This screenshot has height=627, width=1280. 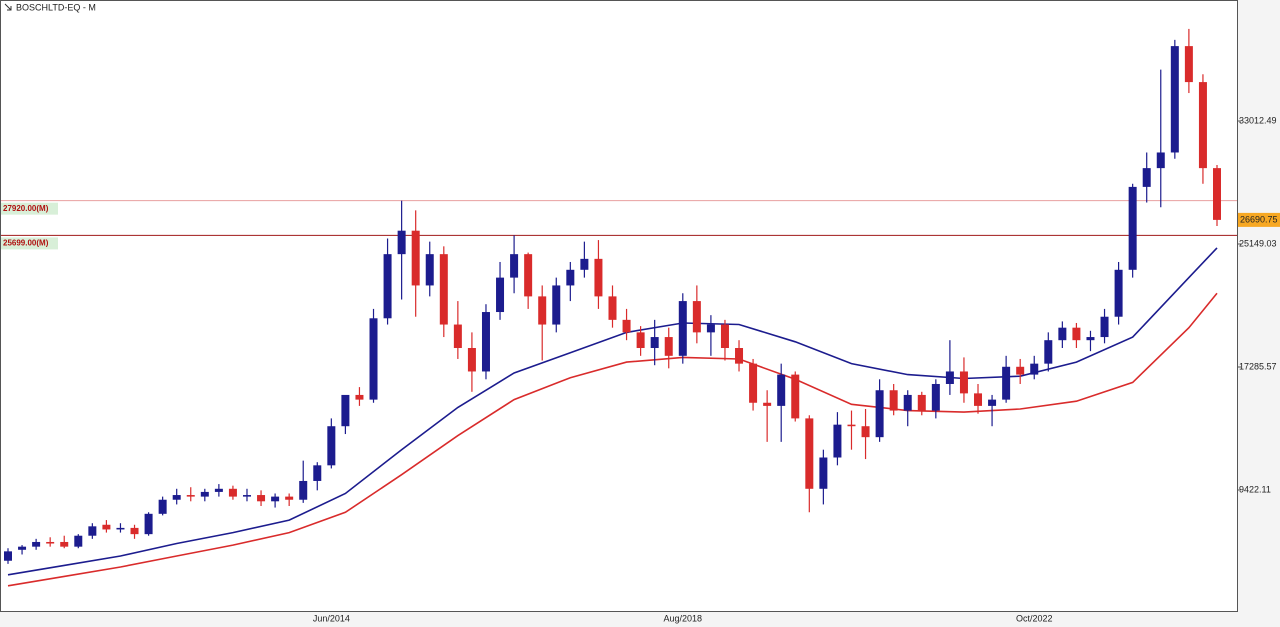 I want to click on y-tick-label: 25149.03, so click(x=1258, y=243).